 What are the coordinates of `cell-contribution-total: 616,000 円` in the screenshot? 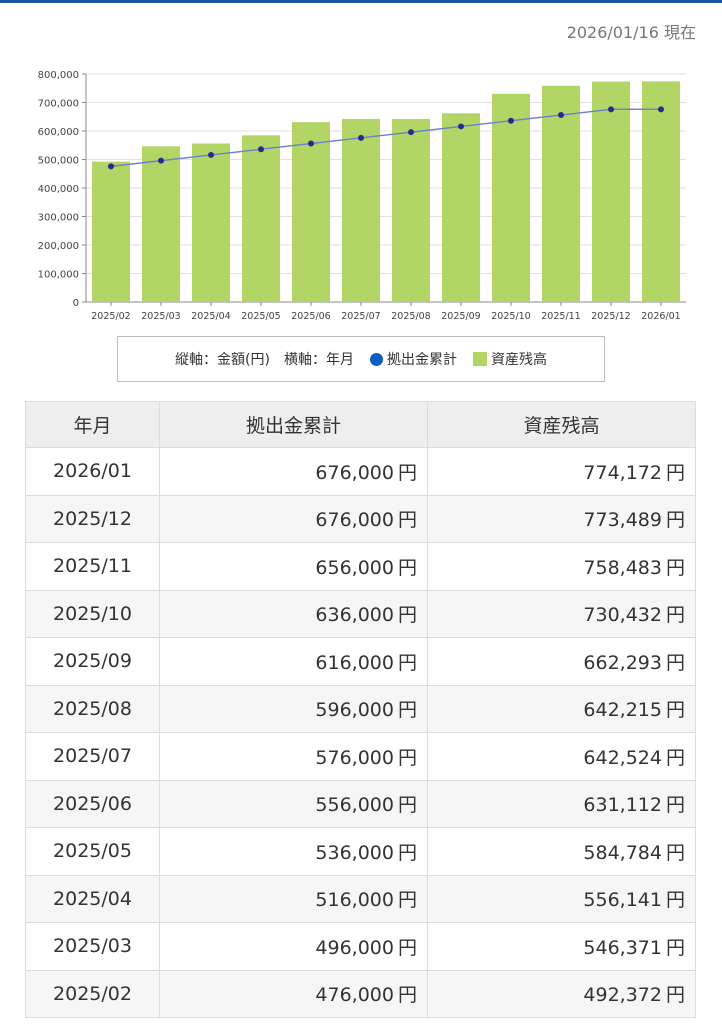 It's located at (293, 661).